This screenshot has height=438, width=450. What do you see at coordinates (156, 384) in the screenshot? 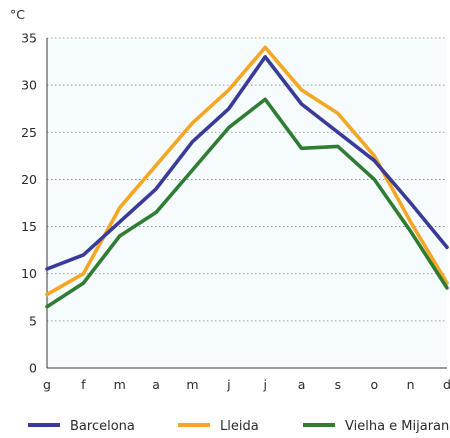
I see `x-tick-label-4: a` at bounding box center [156, 384].